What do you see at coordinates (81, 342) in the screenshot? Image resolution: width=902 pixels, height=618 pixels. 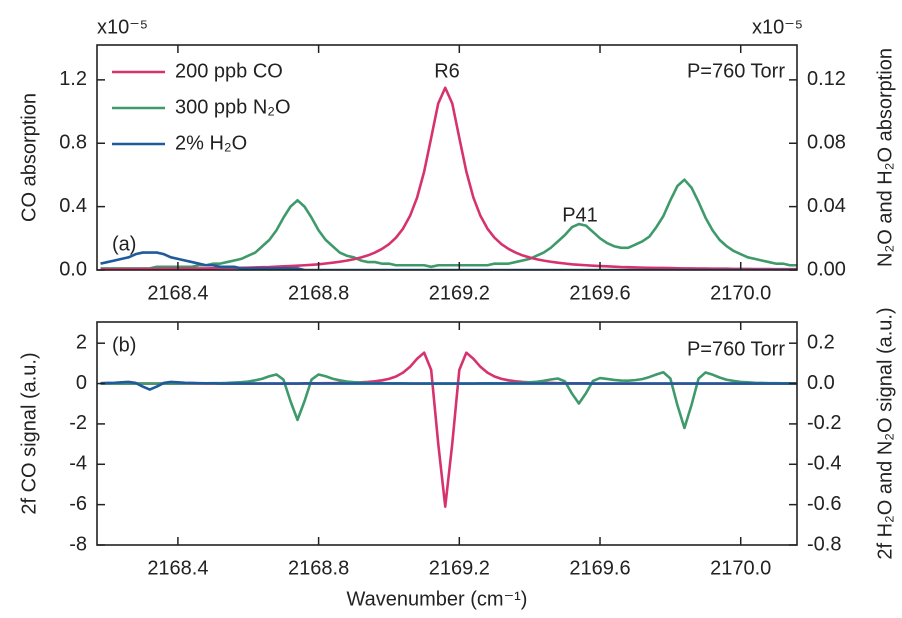 I see `y-tick-label: 2` at bounding box center [81, 342].